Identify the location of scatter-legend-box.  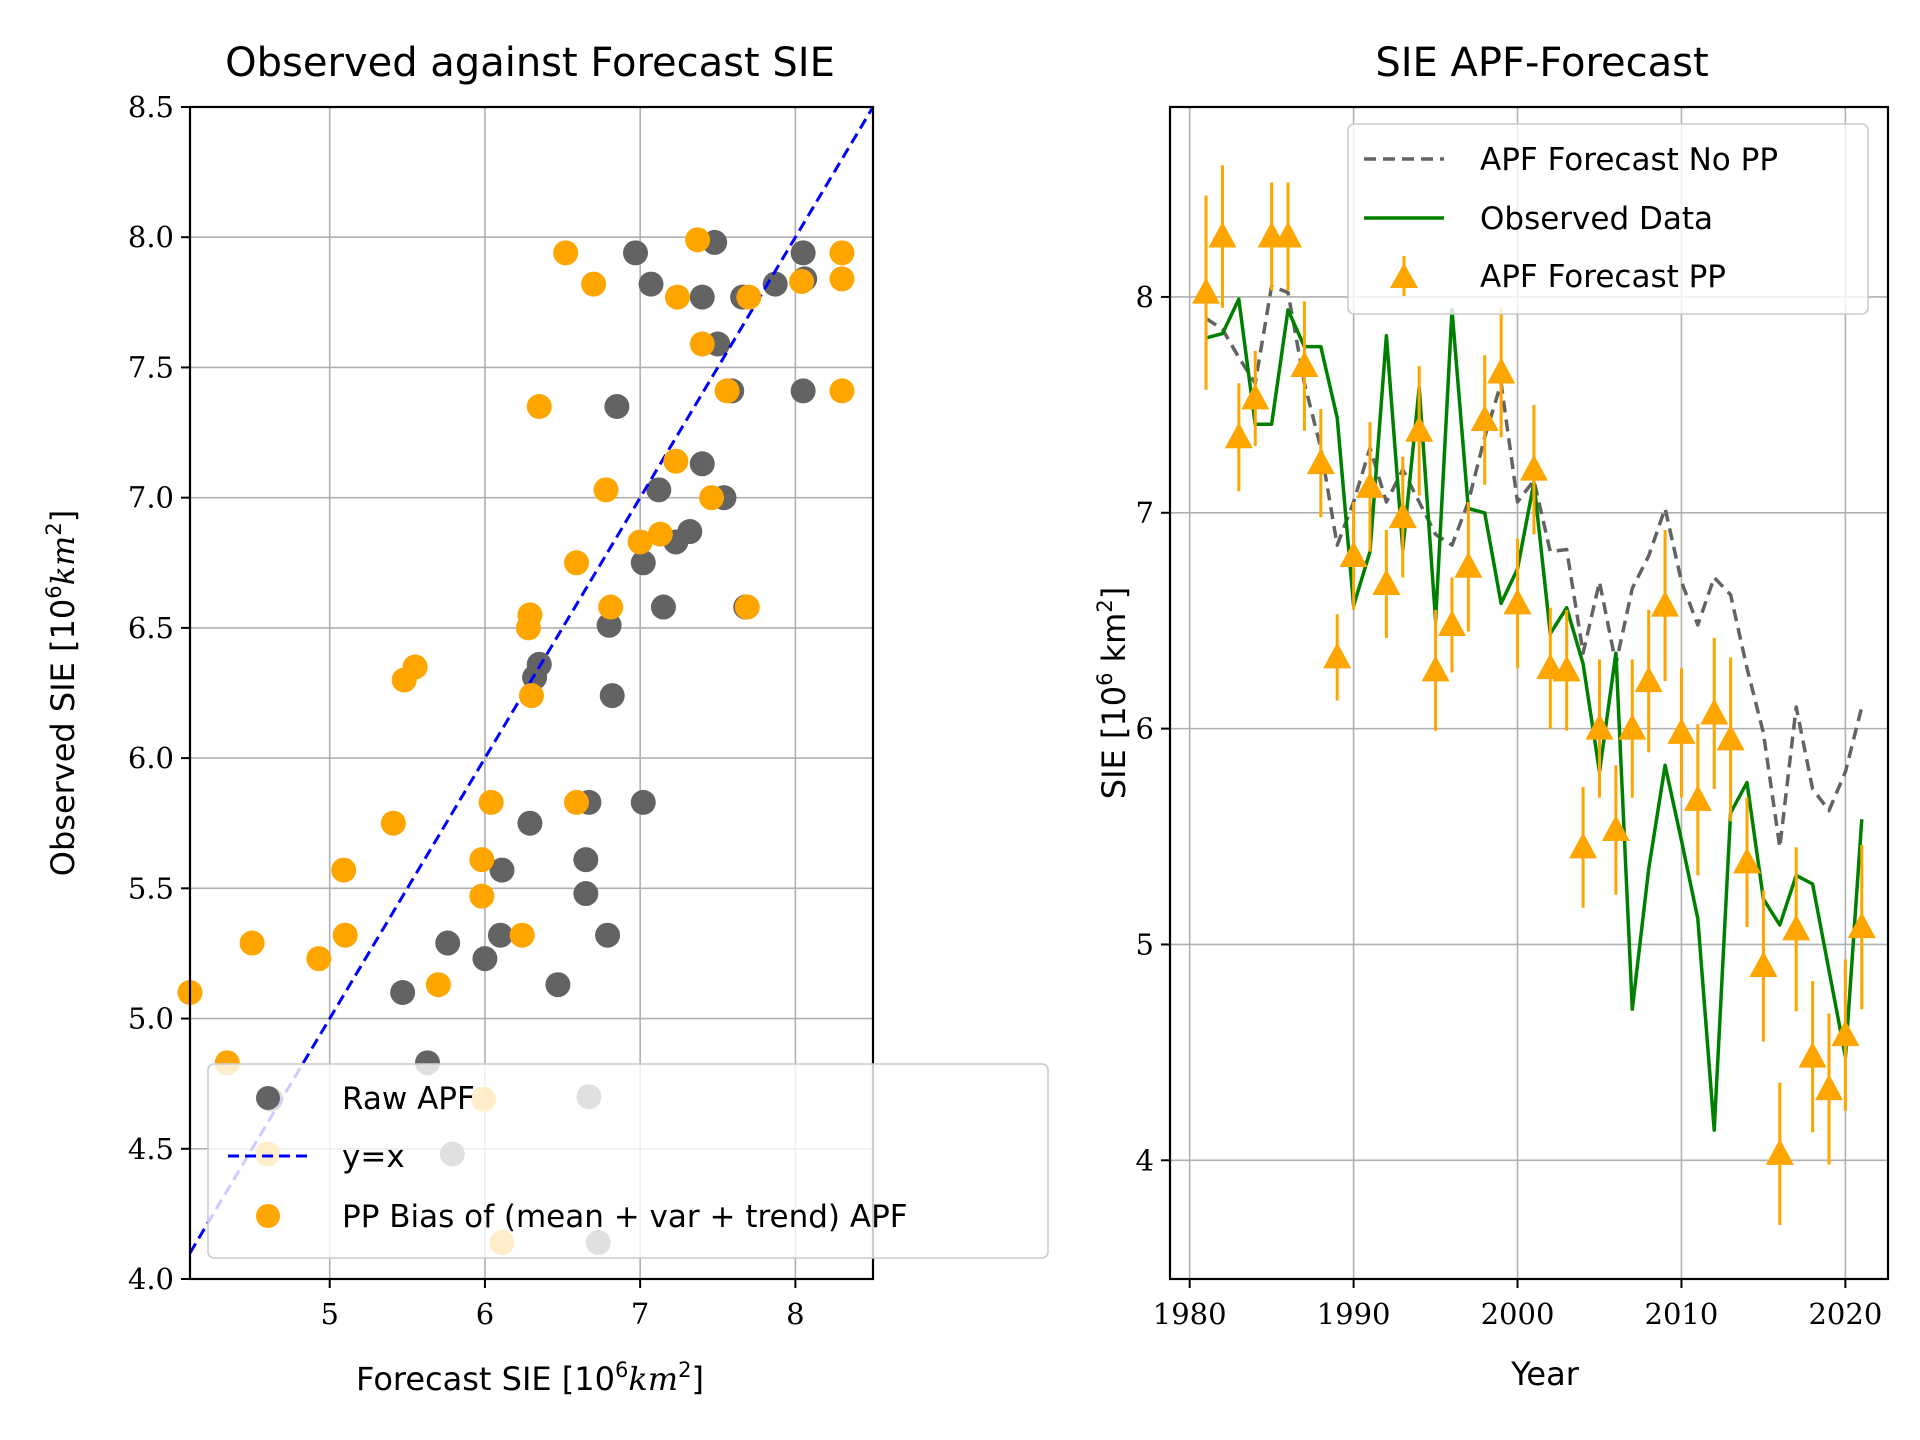
(628, 1161).